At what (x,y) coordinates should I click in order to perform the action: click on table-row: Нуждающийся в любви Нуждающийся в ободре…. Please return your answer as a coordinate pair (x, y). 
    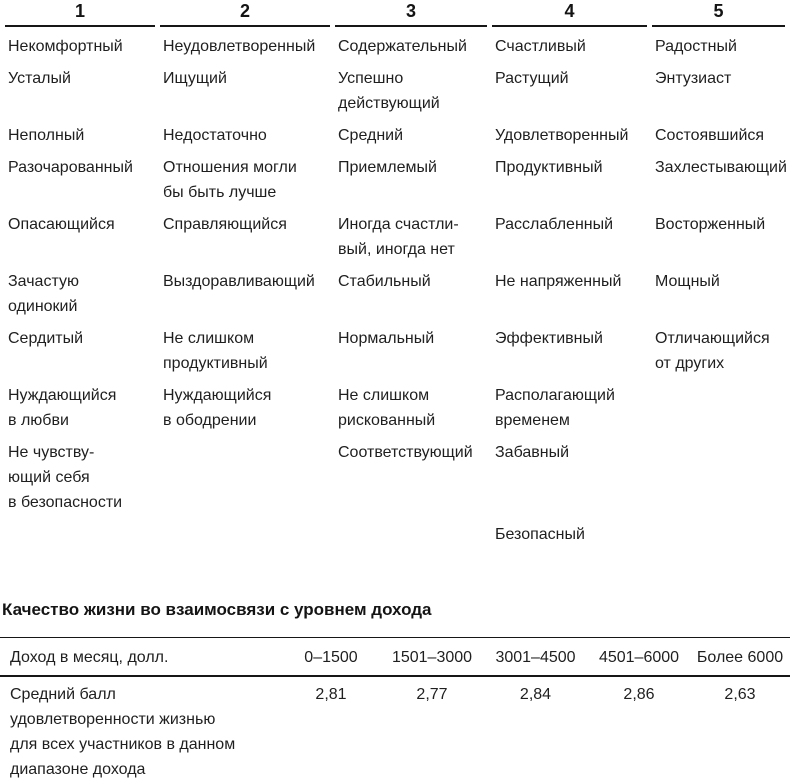
    Looking at the image, I should click on (395, 404).